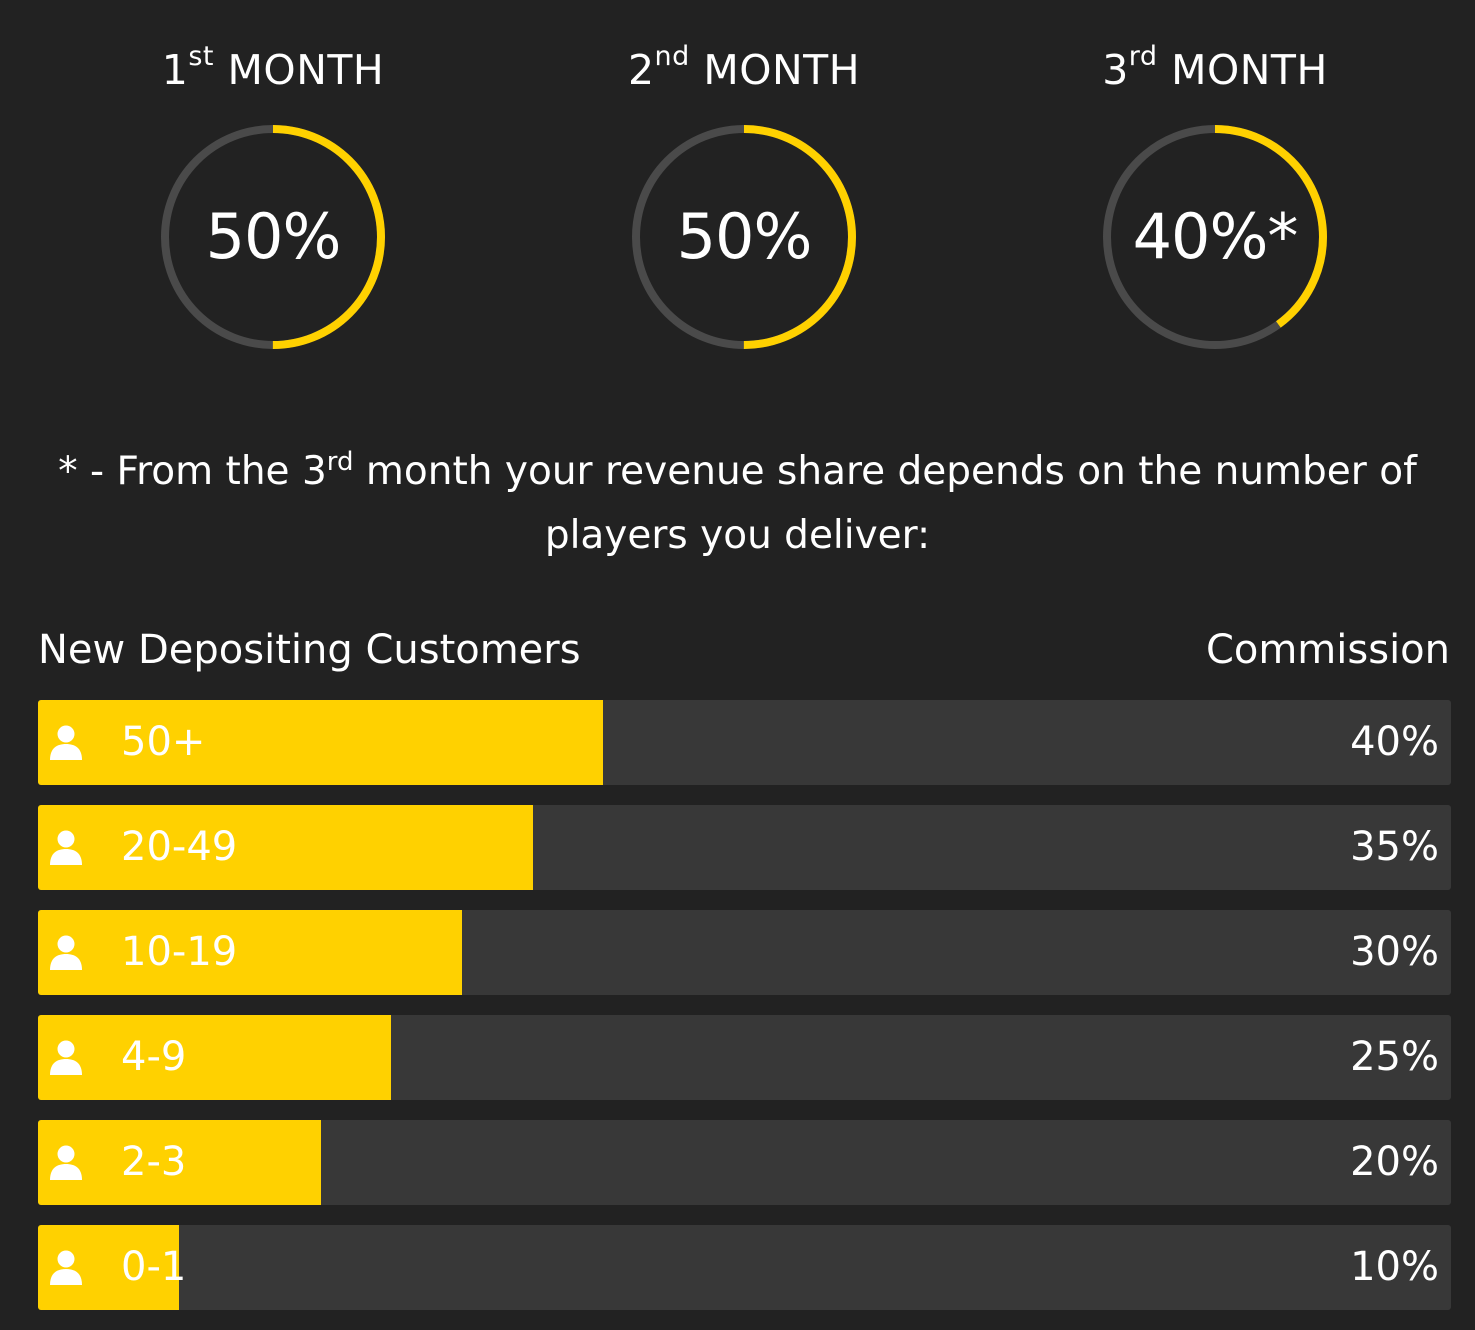 This screenshot has width=1475, height=1330. What do you see at coordinates (1215, 67) in the screenshot?
I see `month-title: 3rd MONTH` at bounding box center [1215, 67].